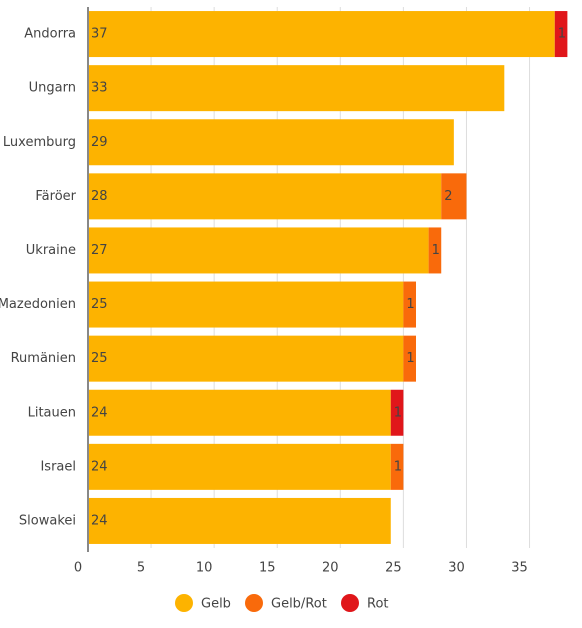 The width and height of the screenshot is (582, 628). What do you see at coordinates (52, 88) in the screenshot?
I see `y-tick-label: Ungarn` at bounding box center [52, 88].